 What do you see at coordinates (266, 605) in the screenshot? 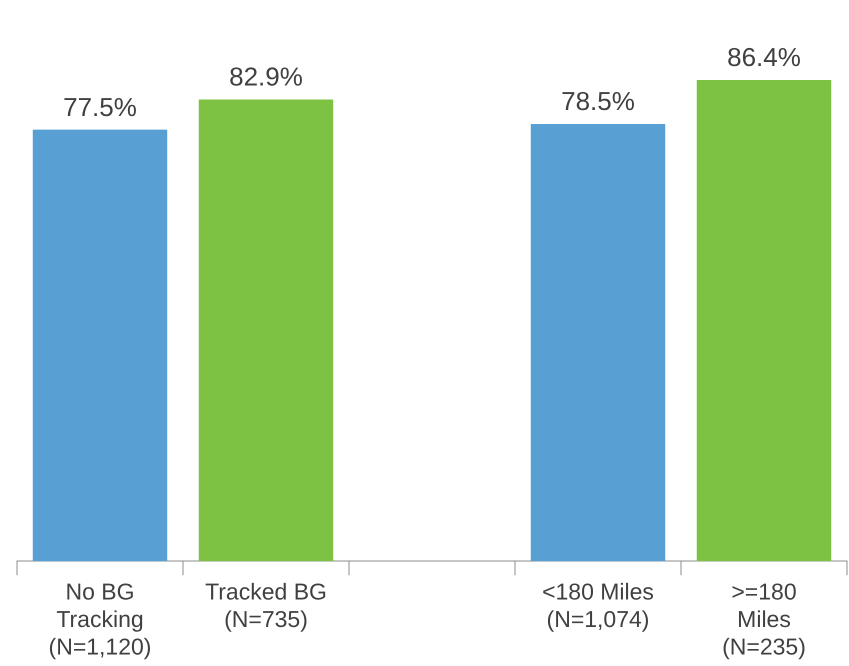
I see `x-tick-label: Tracked BG (N=735)` at bounding box center [266, 605].